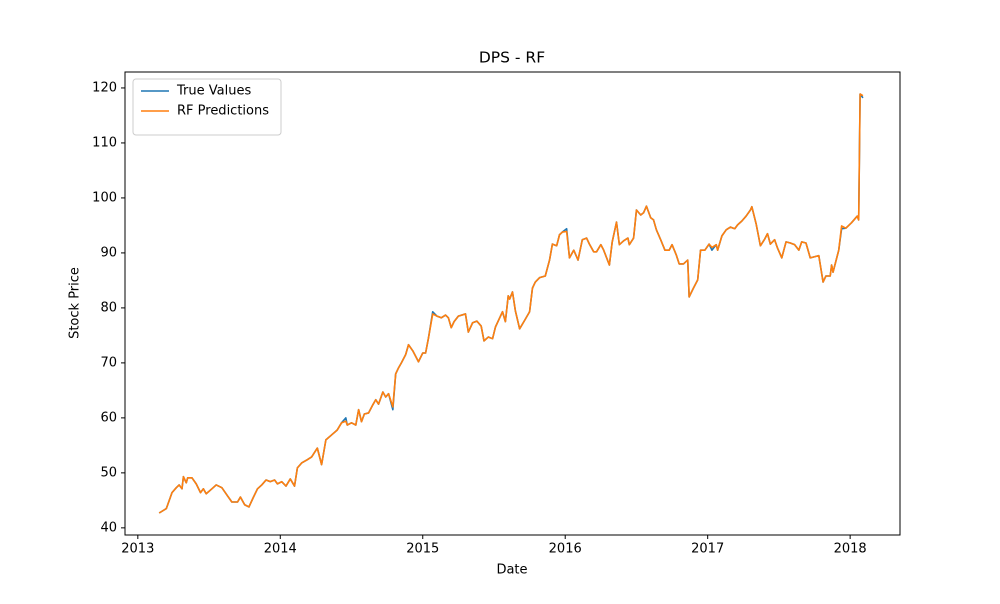 The image size is (1000, 604). What do you see at coordinates (104, 197) in the screenshot?
I see `y-tick-label: 100` at bounding box center [104, 197].